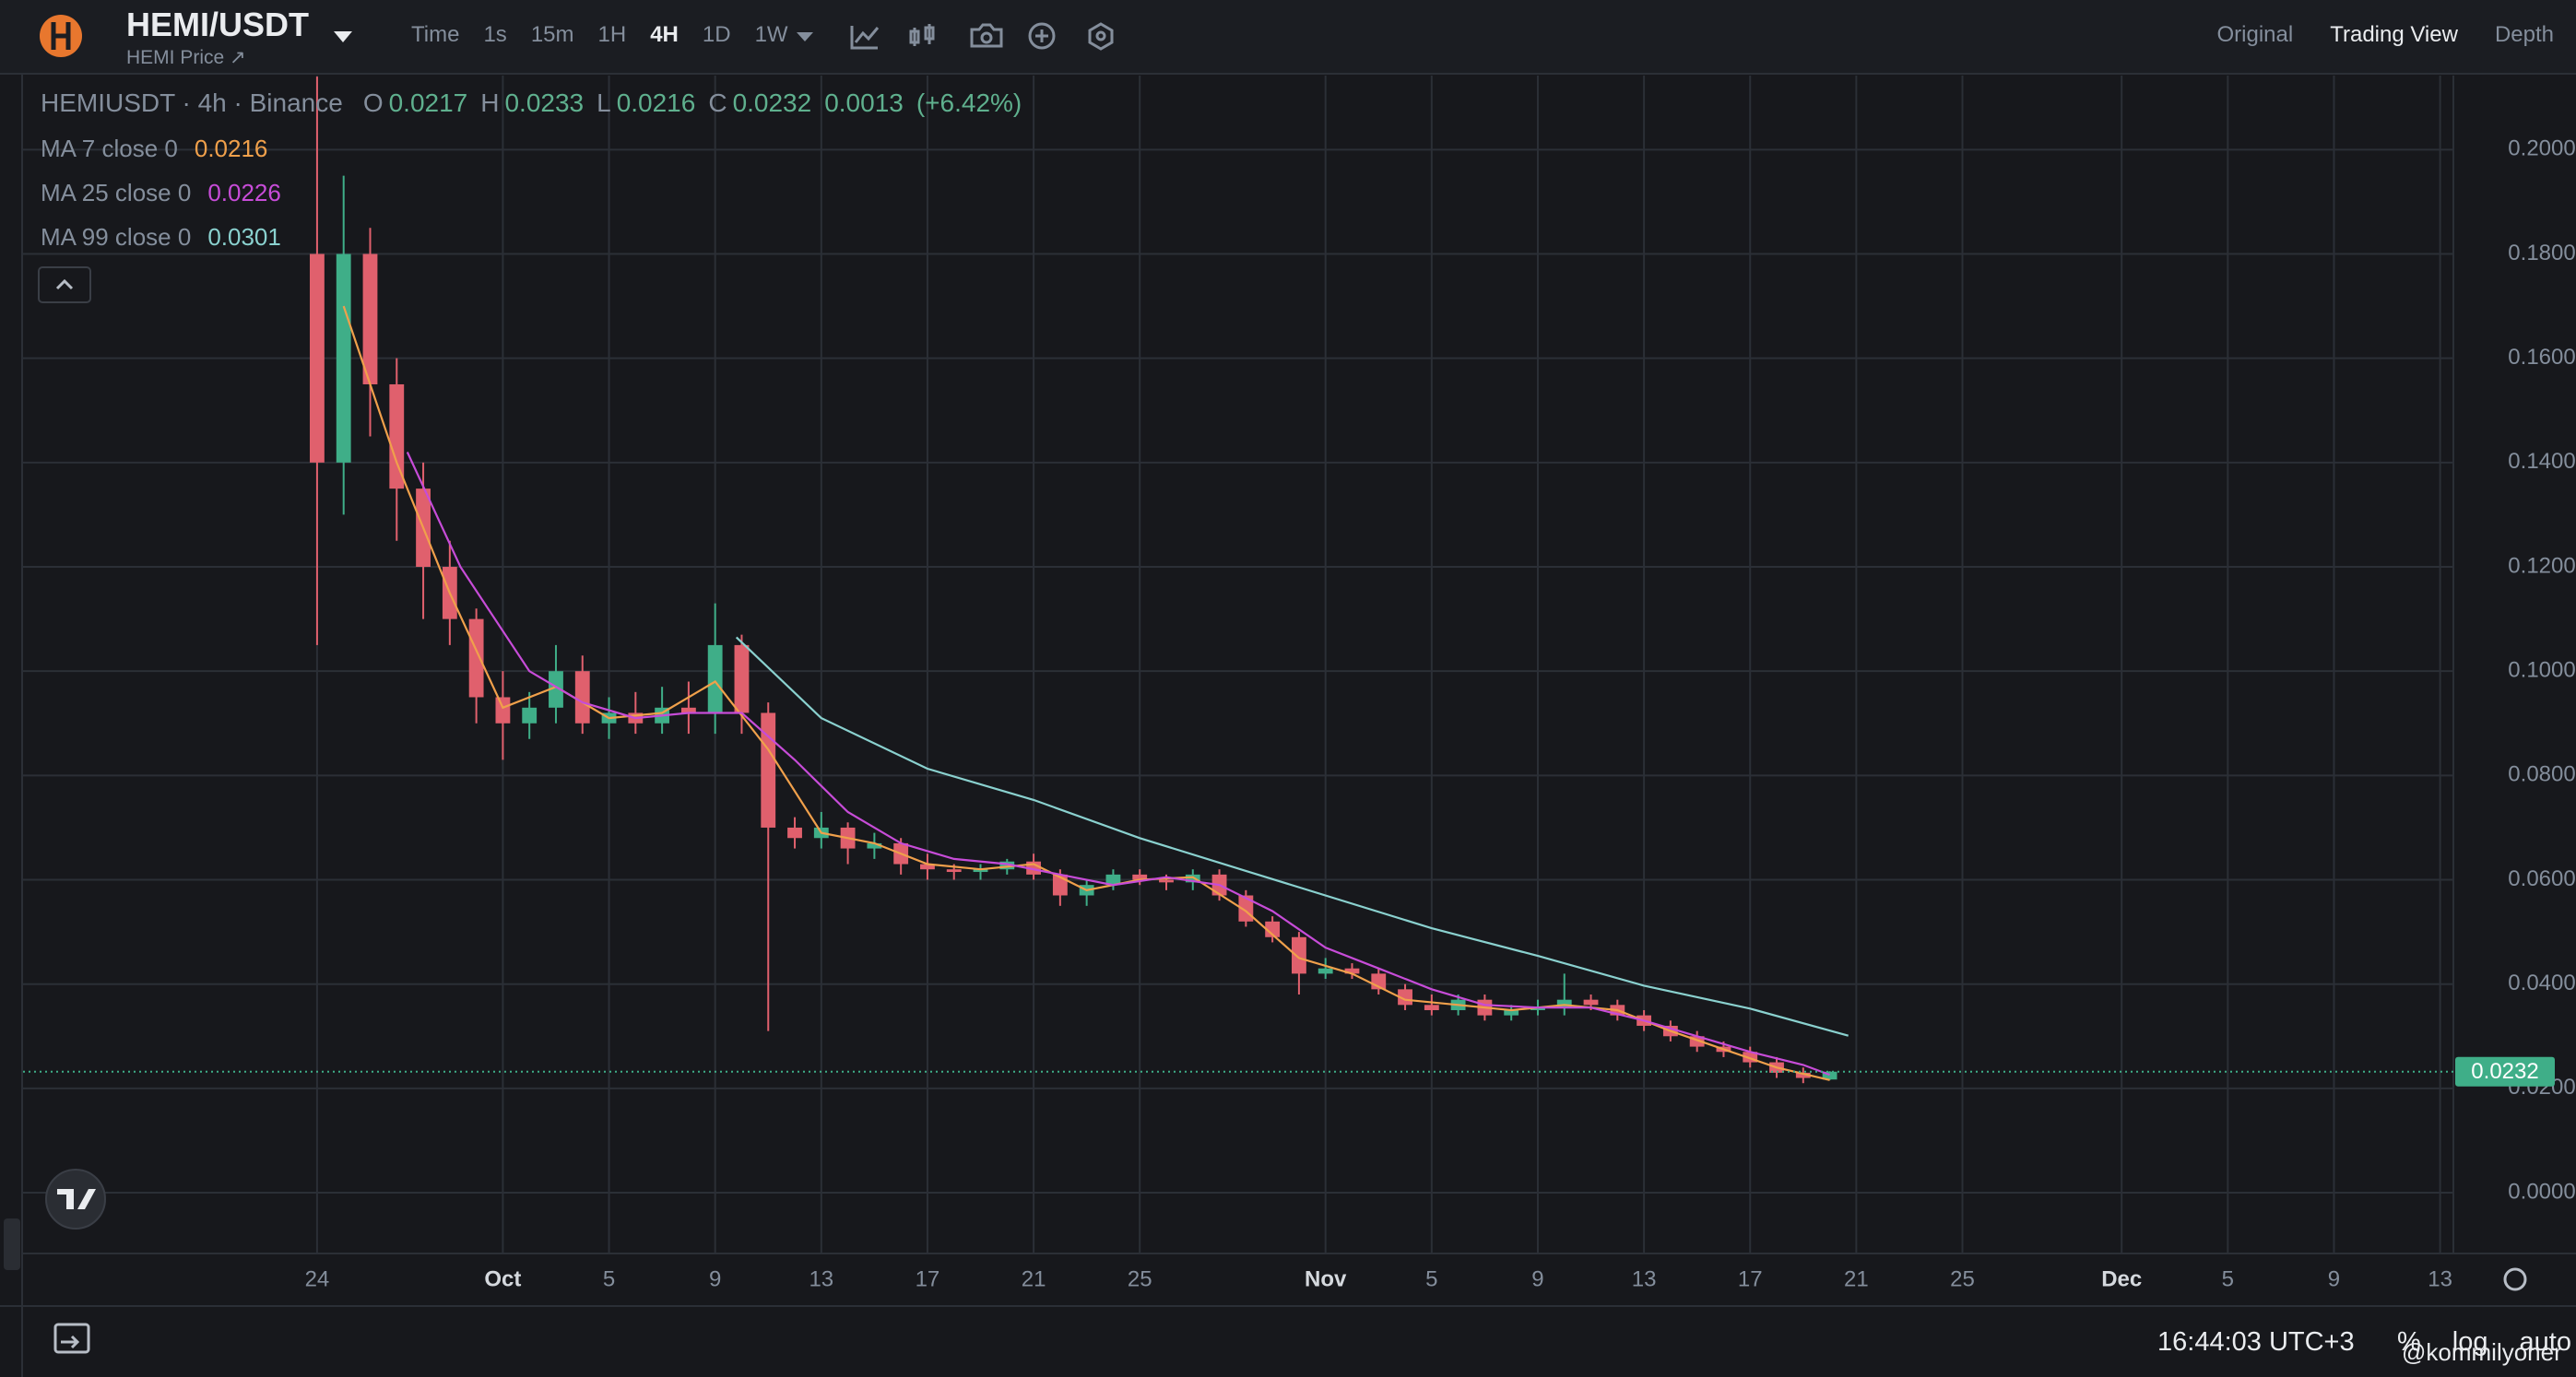 The width and height of the screenshot is (2576, 1377). Describe the element at coordinates (2394, 34) in the screenshot. I see `view-tab: Trading View` at that location.